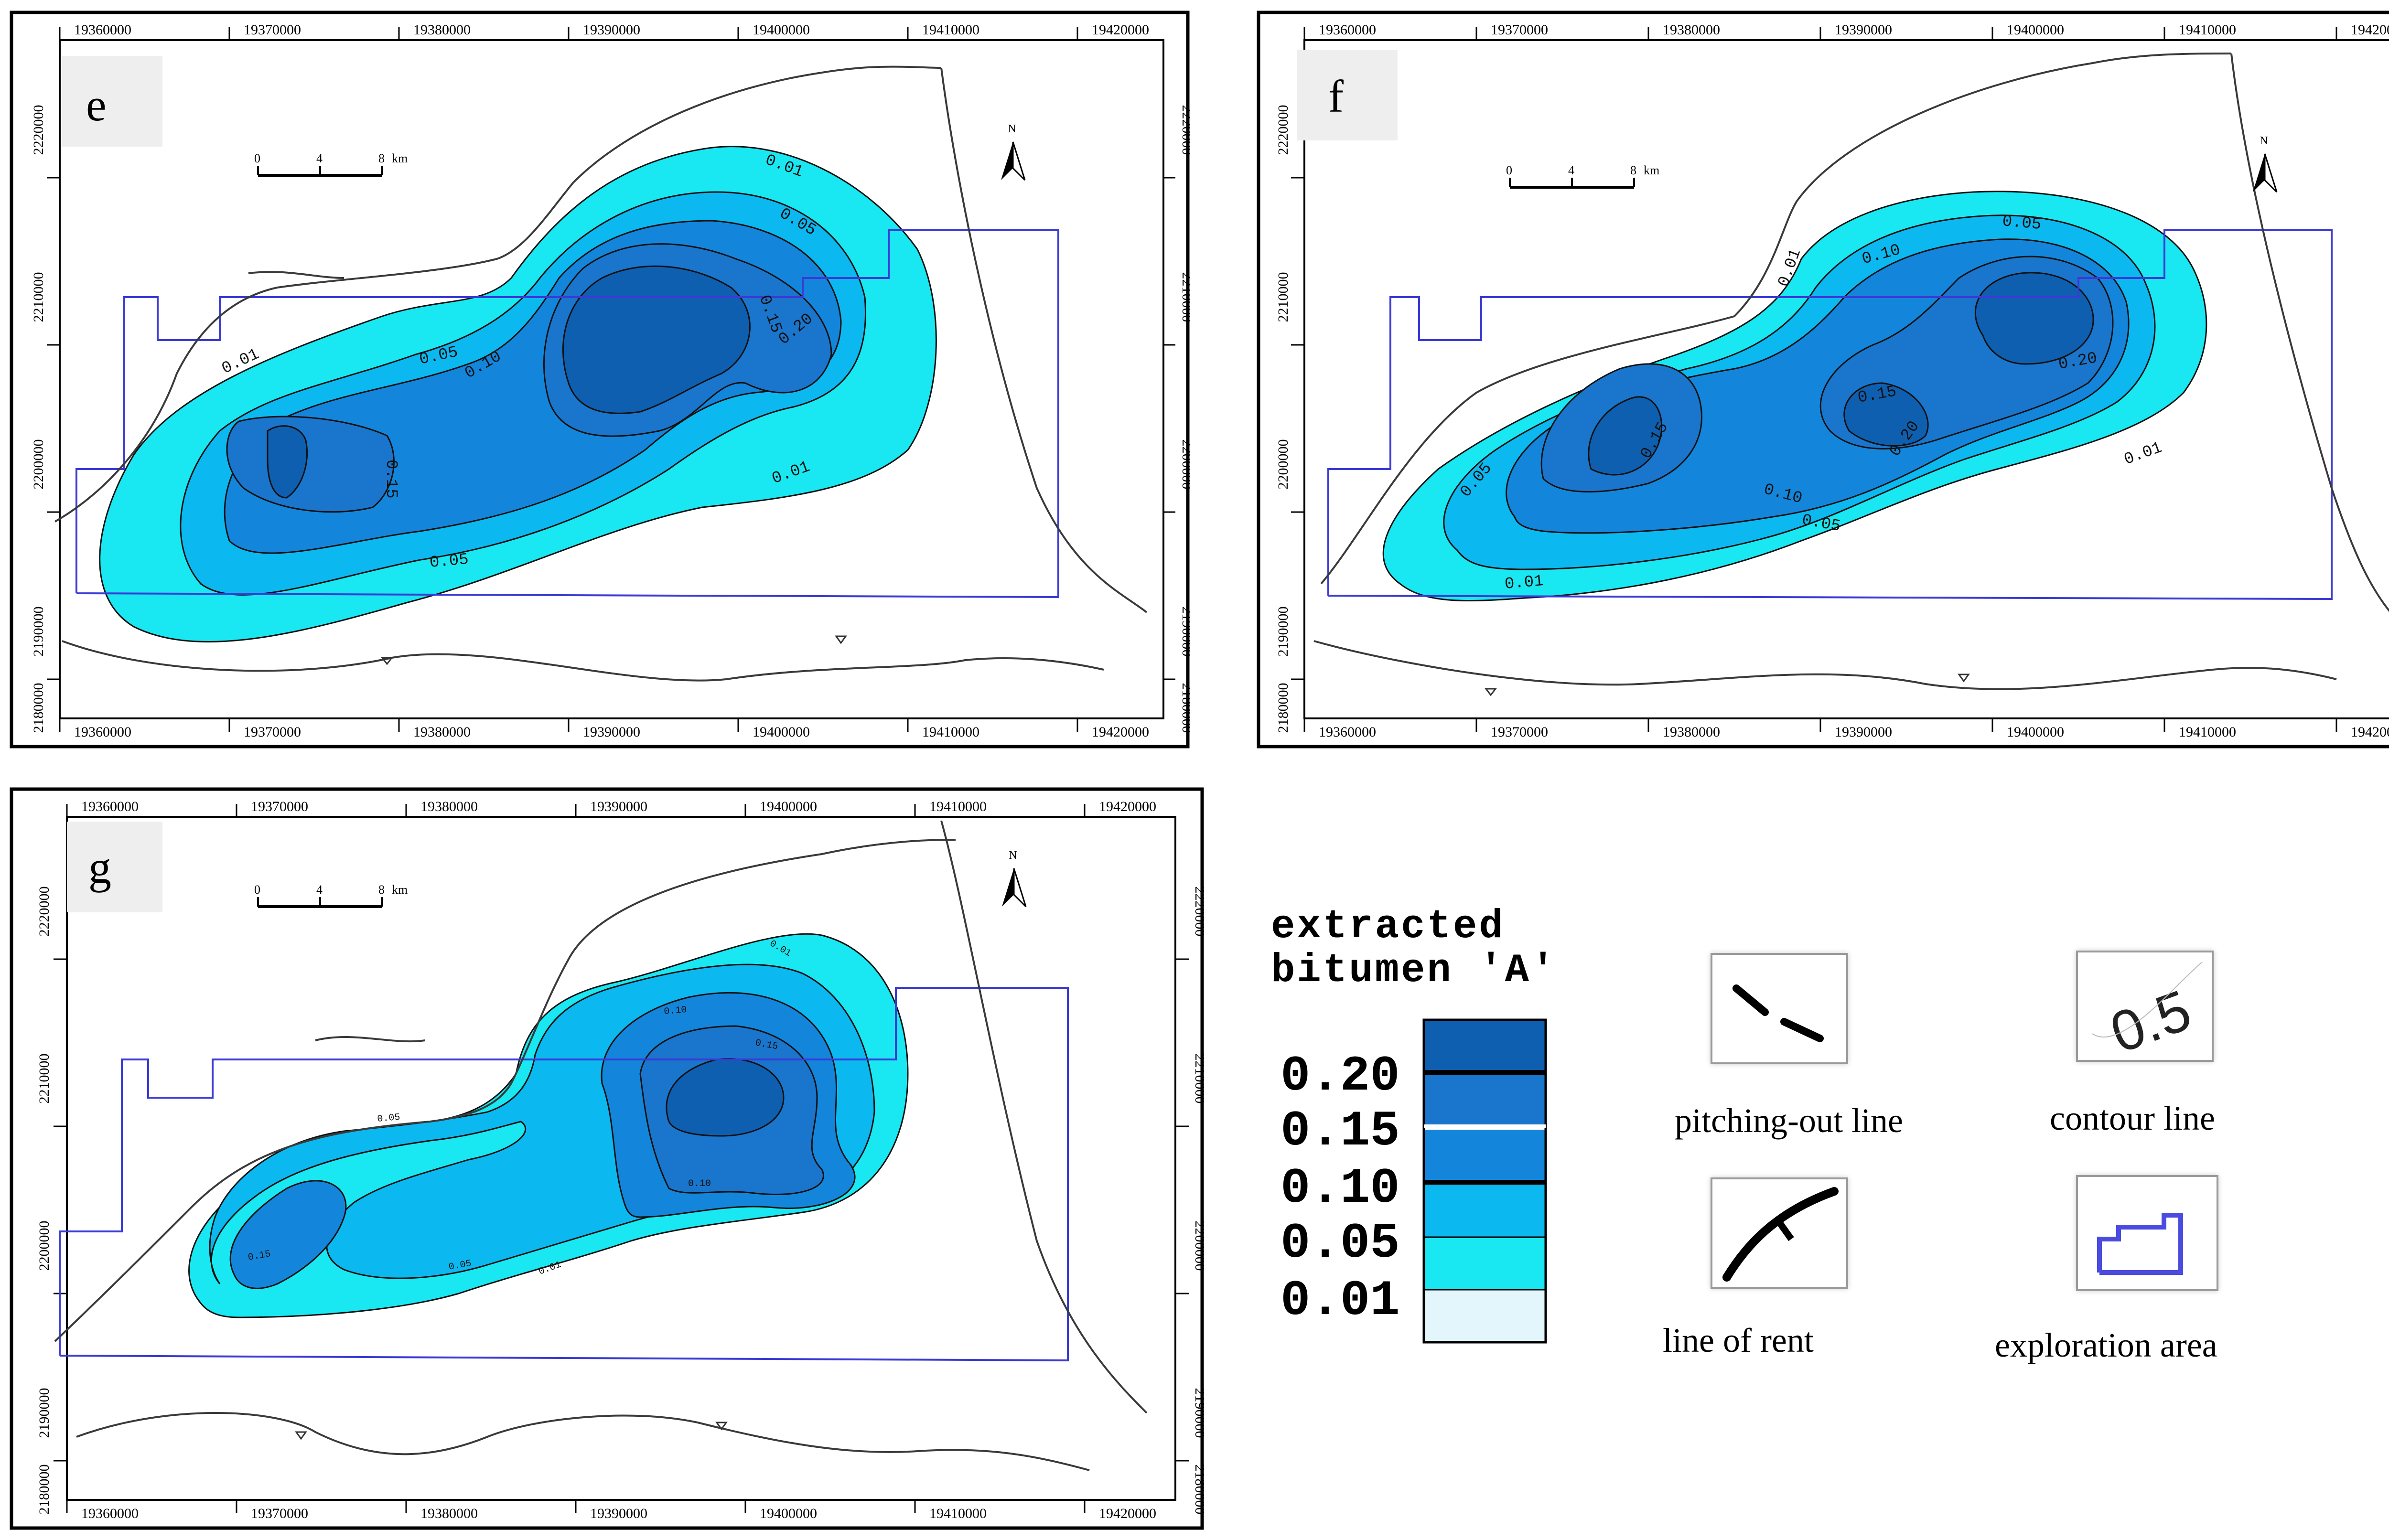 This screenshot has height=1540, width=2389. Describe the element at coordinates (331, 164) in the screenshot. I see `scale-bar: 0 4 8 km` at that location.